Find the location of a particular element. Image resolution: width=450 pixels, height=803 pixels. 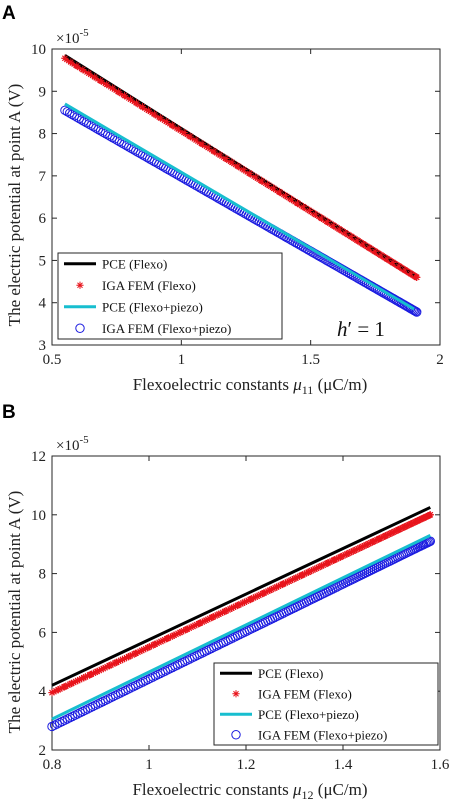

legend-label: IGA FEM (Flexo+piezo) is located at coordinates (322, 734).